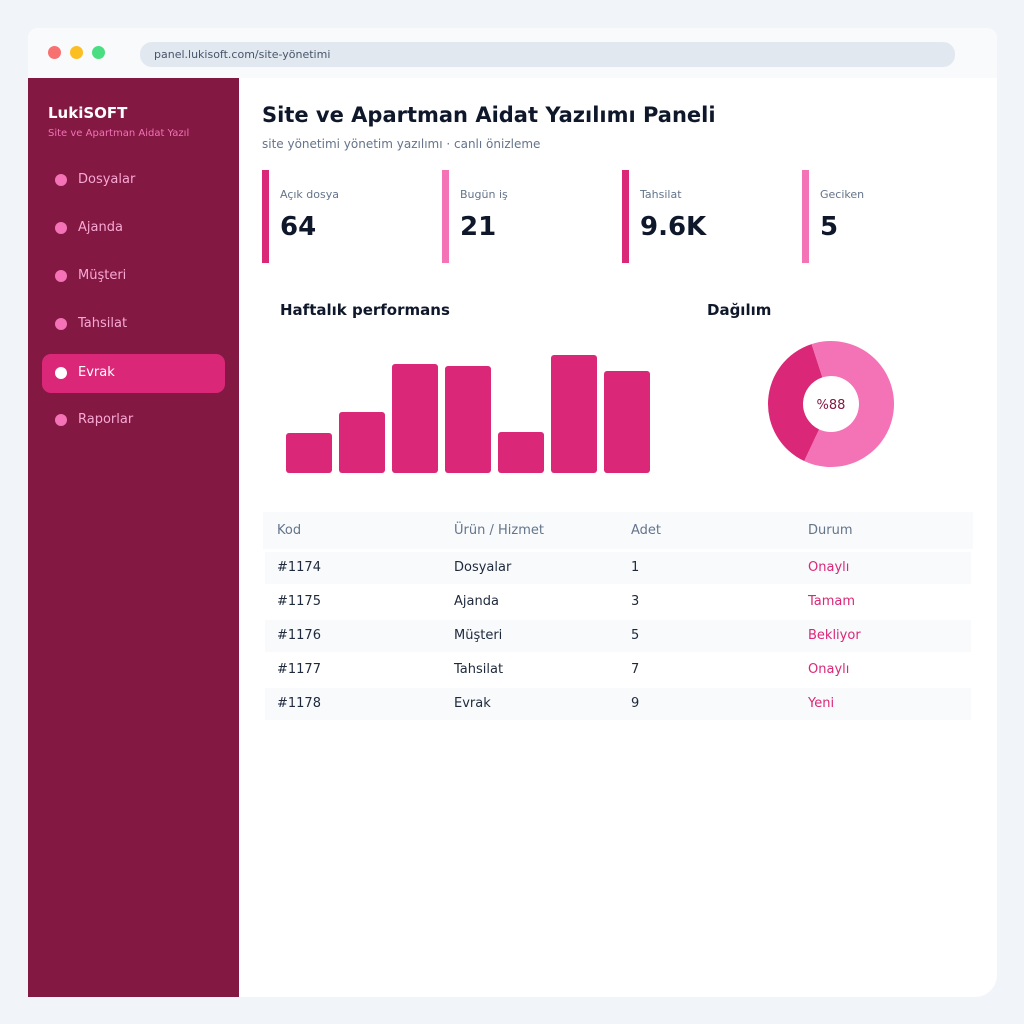 The width and height of the screenshot is (1024, 1024). I want to click on cell-status: Yeni, so click(821, 703).